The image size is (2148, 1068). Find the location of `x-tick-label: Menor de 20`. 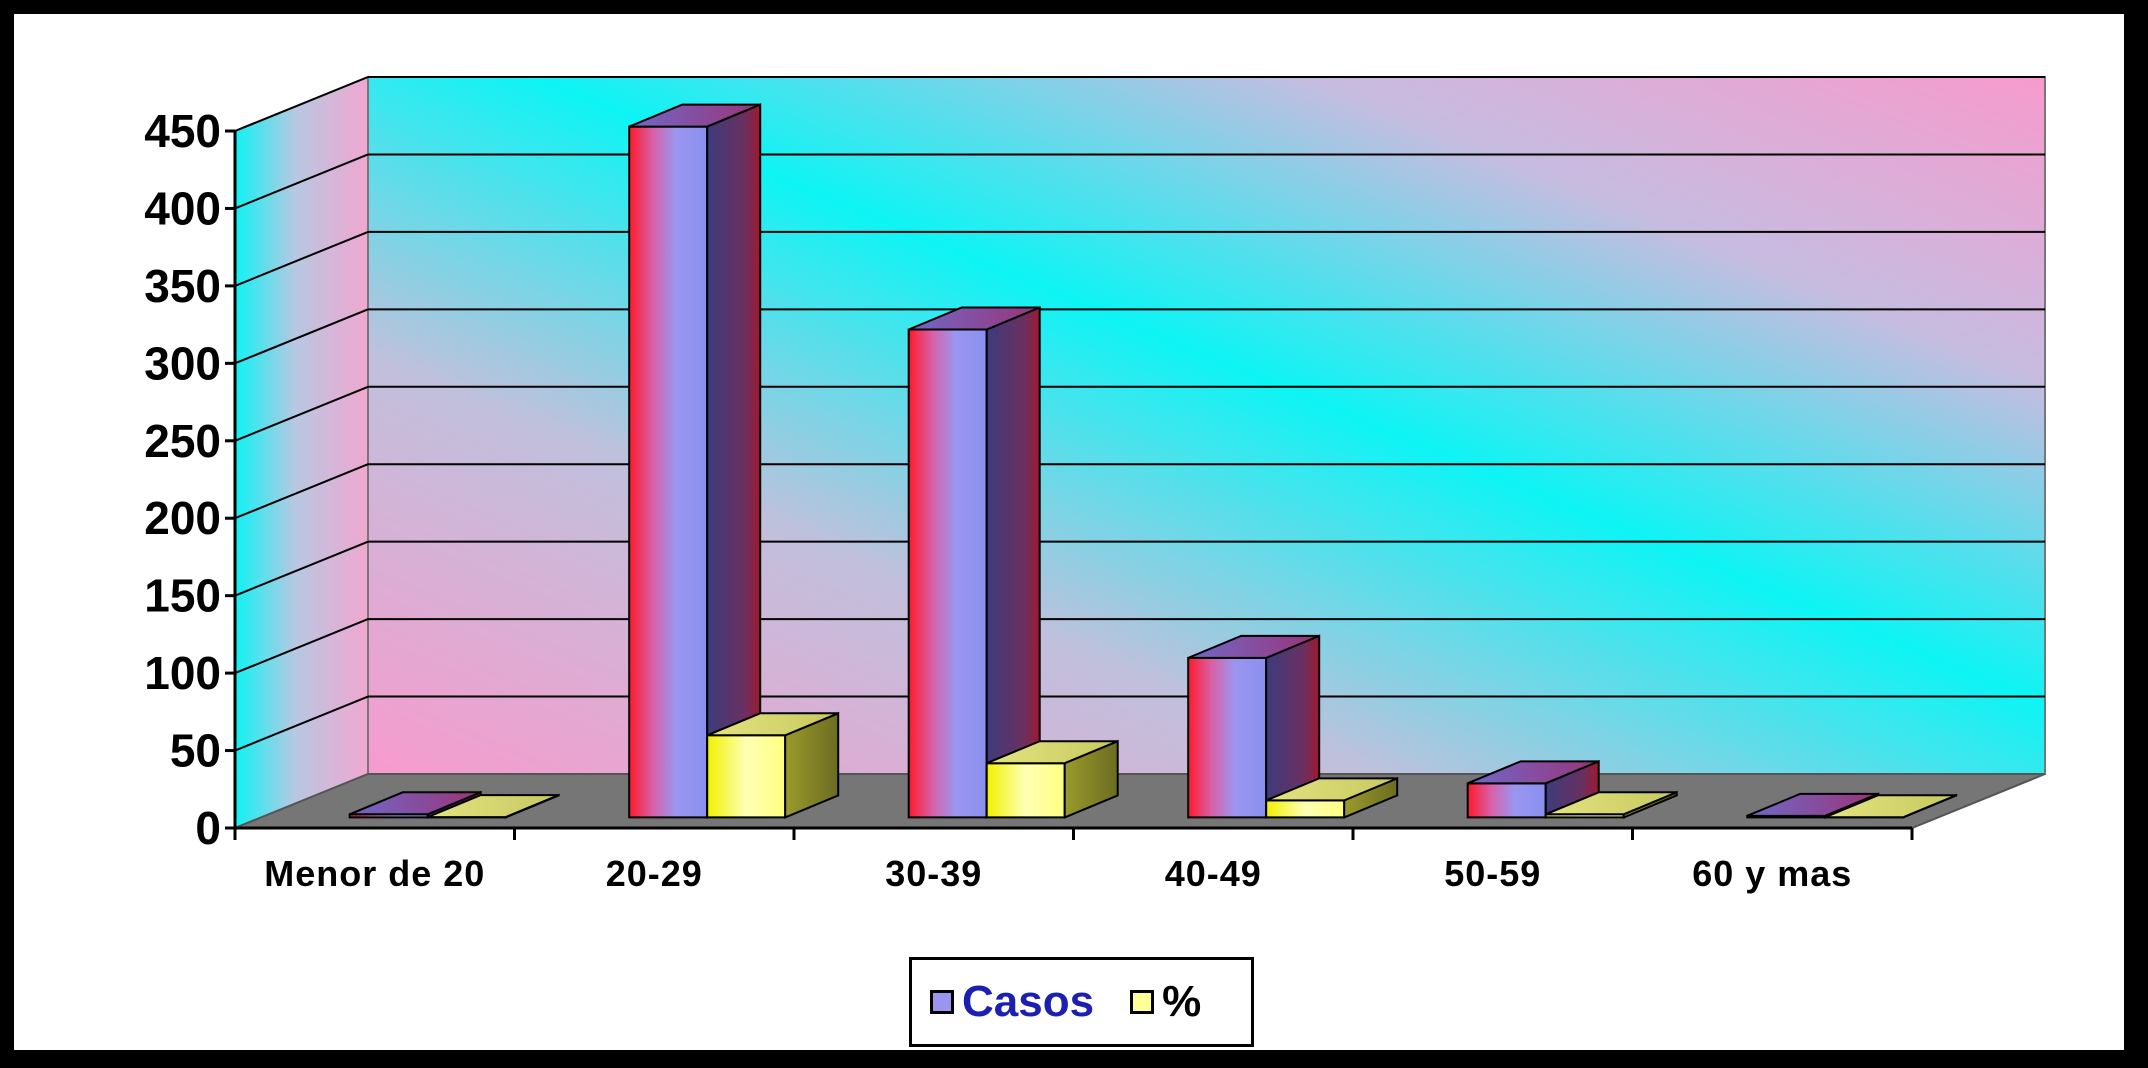

x-tick-label: Menor de 20 is located at coordinates (374, 873).